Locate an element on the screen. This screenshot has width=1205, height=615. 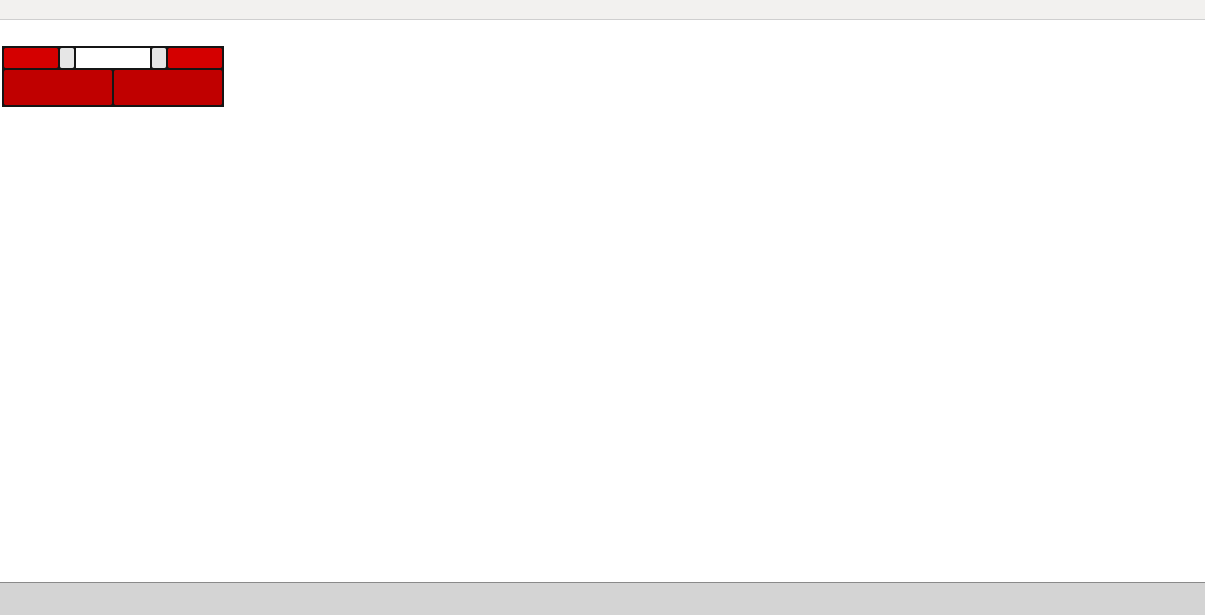
volume-input is located at coordinates (113, 58).